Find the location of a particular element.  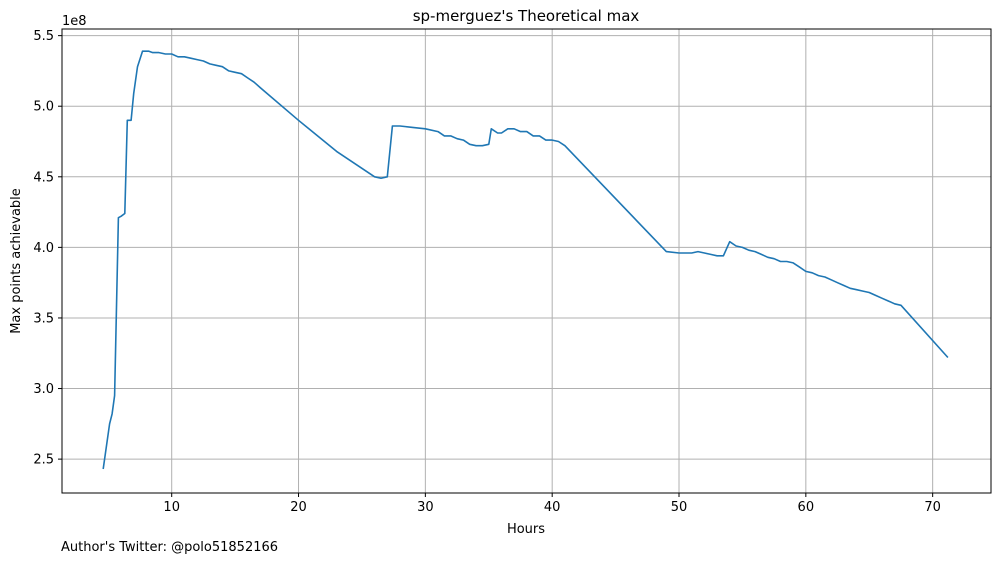

x-tick-label: 70 is located at coordinates (932, 507).